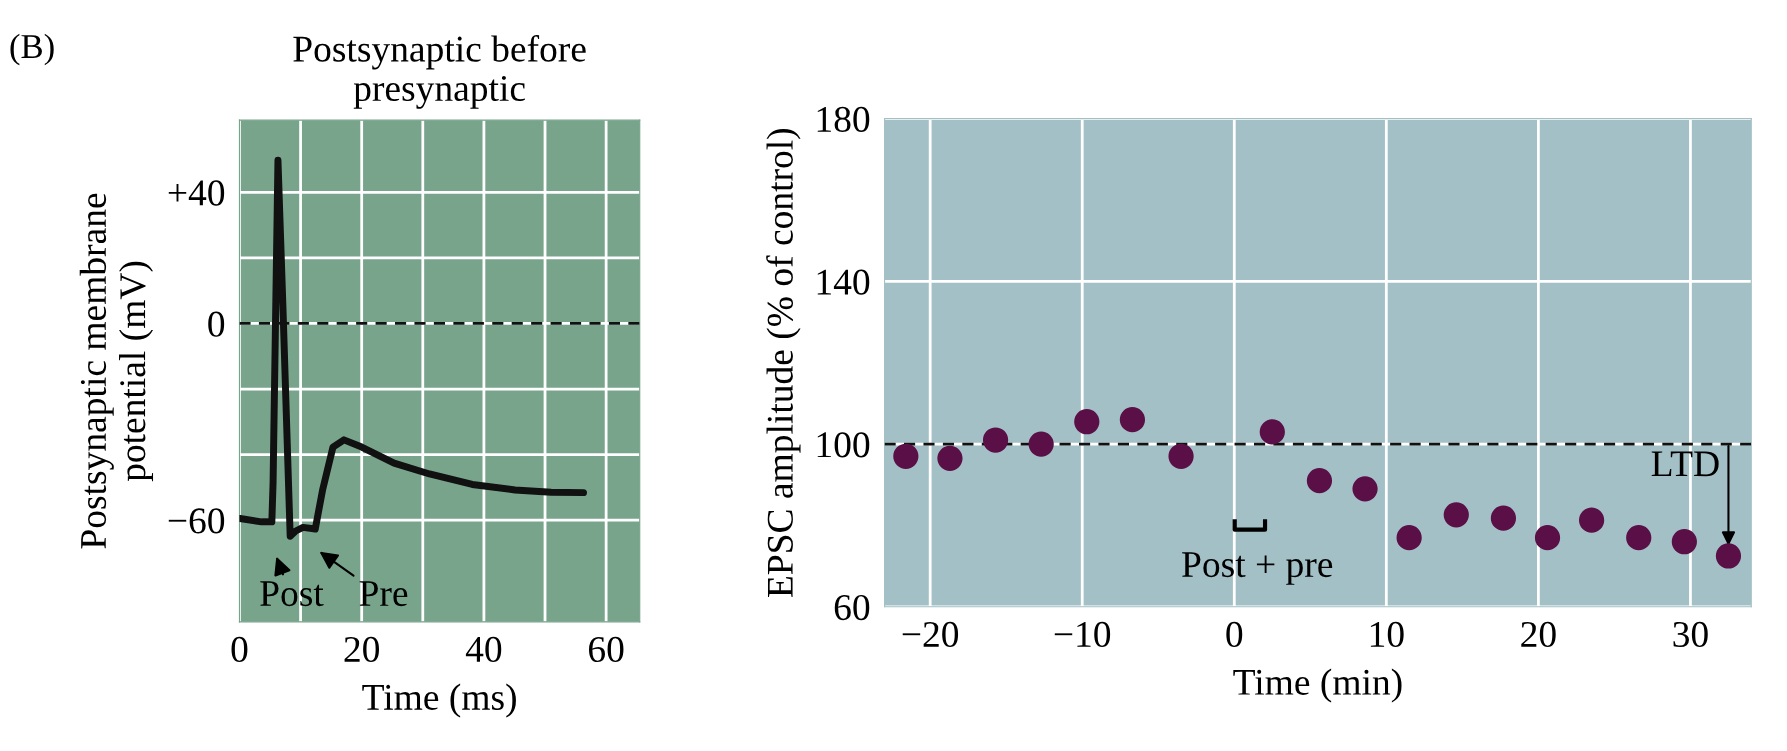  What do you see at coordinates (843, 119) in the screenshot?
I see `y-tick-label: 180` at bounding box center [843, 119].